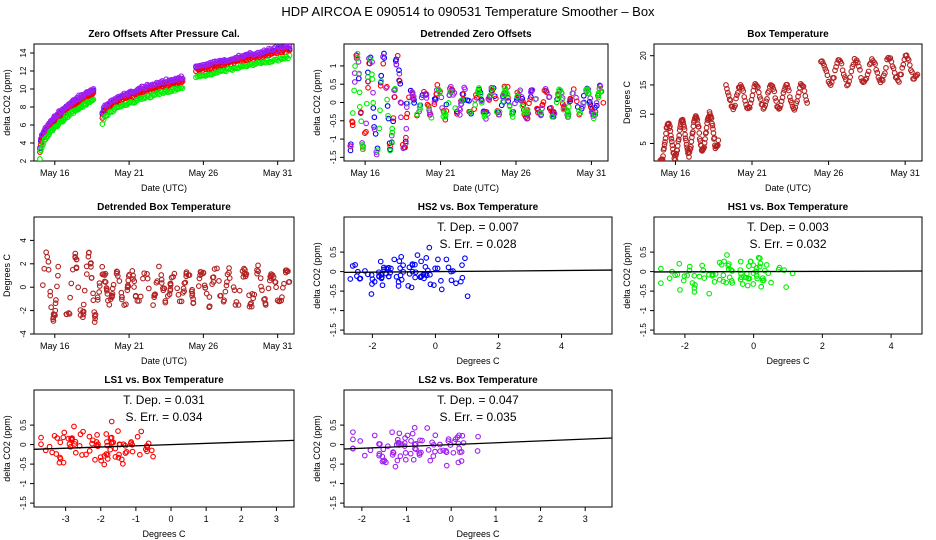  Describe the element at coordinates (317, 102) in the screenshot. I see `y-axis-label: delta CO2 (ppm)` at that location.